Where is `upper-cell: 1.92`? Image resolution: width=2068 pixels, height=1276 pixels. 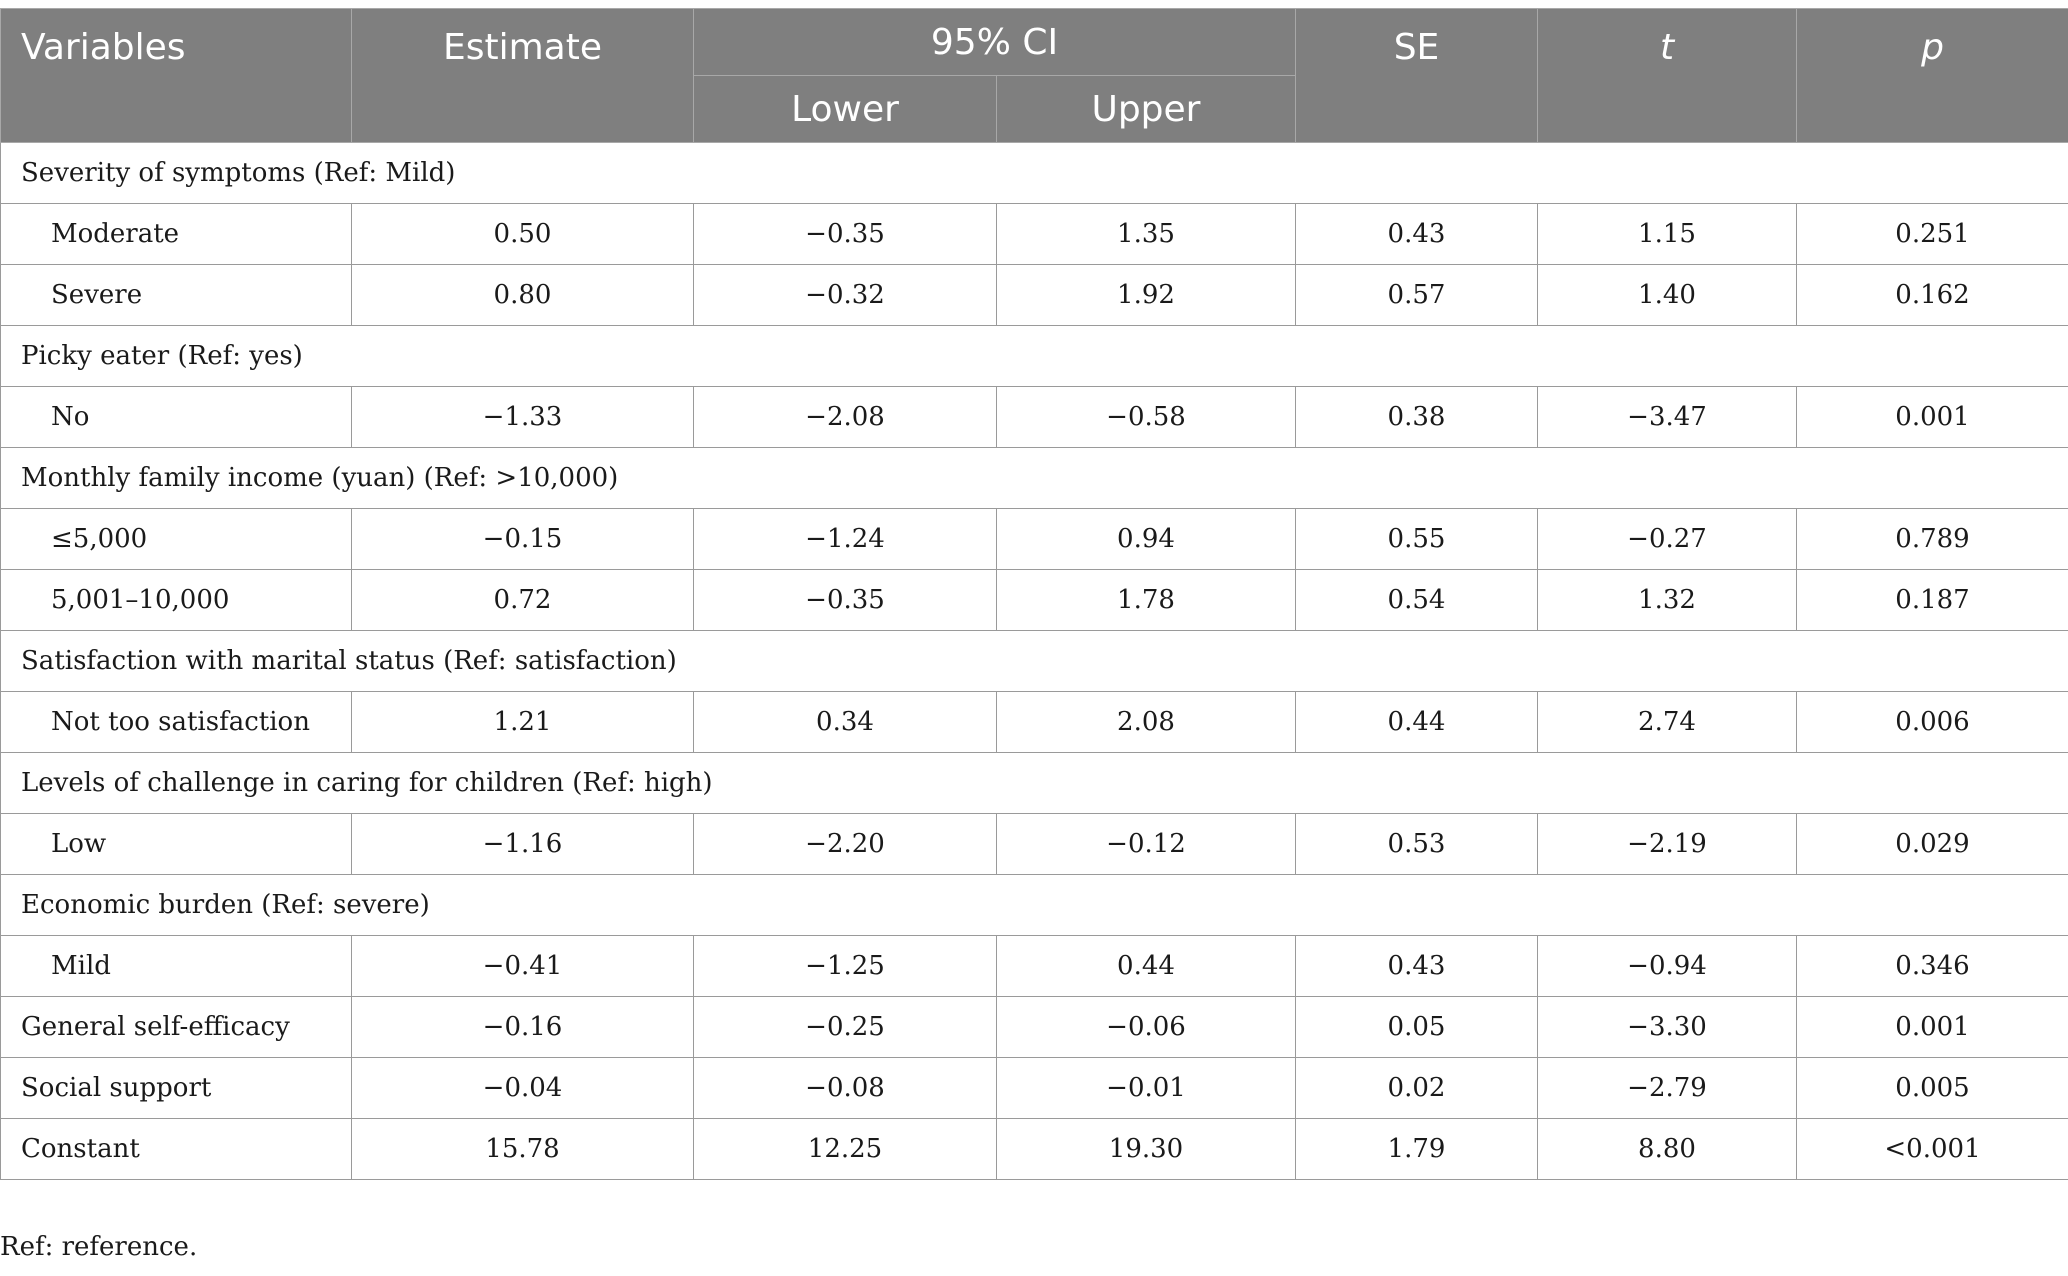
upper-cell: 1.92 is located at coordinates (1146, 295).